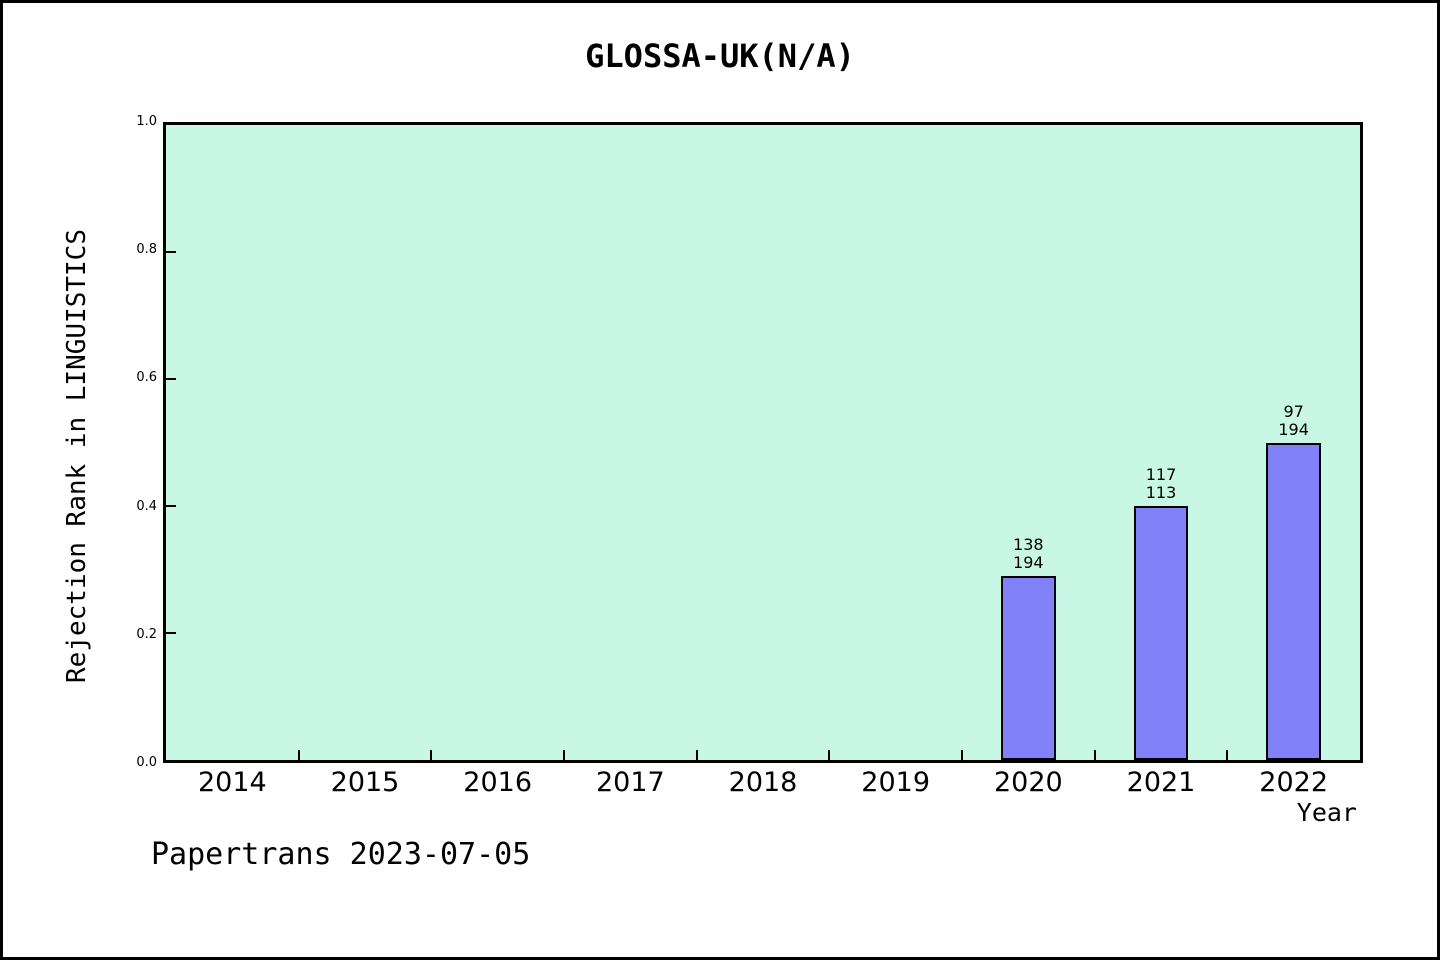 The width and height of the screenshot is (1440, 960). Describe the element at coordinates (896, 782) in the screenshot. I see `x-tick-label: 2019` at that location.